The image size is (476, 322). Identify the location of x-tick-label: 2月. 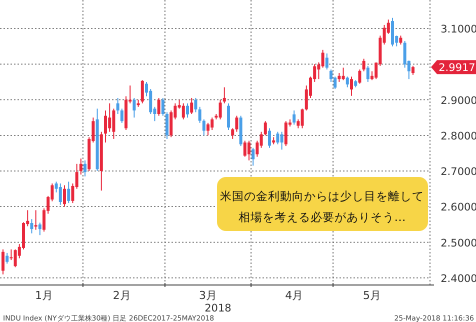
(121, 295).